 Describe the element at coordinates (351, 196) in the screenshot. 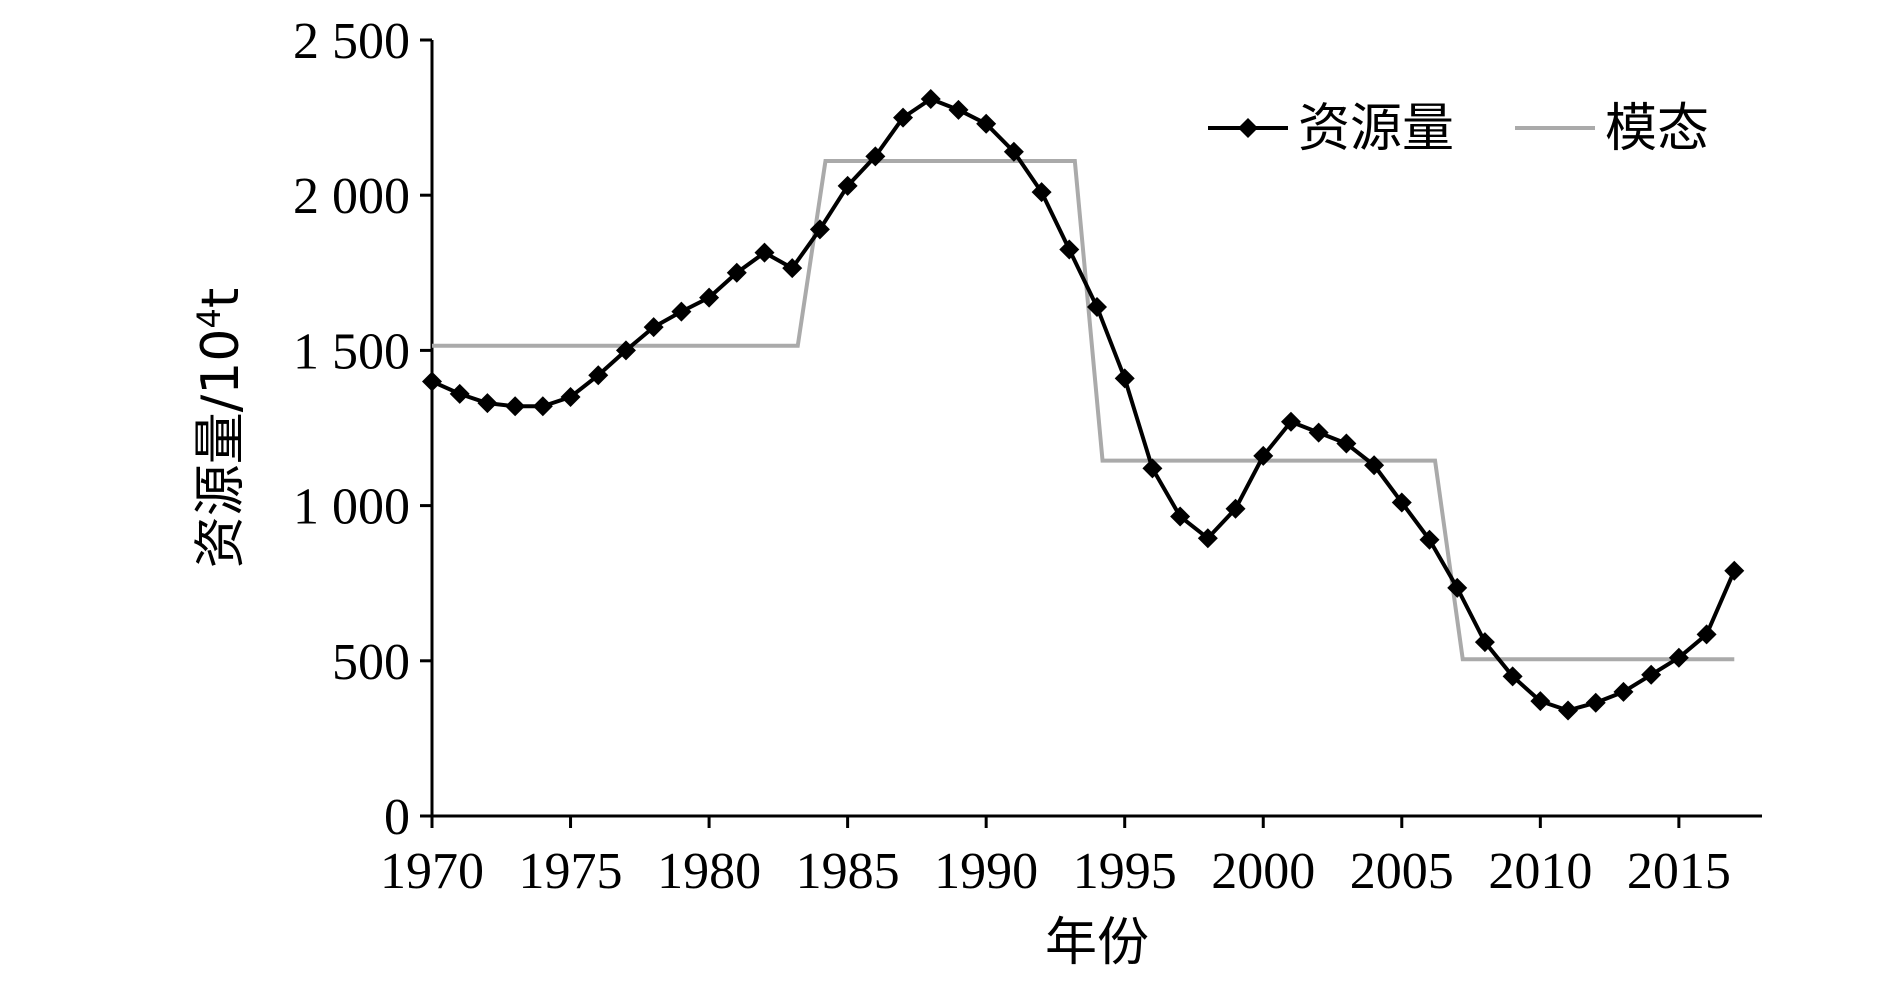

I see `y-tick-label: 2 000` at that location.